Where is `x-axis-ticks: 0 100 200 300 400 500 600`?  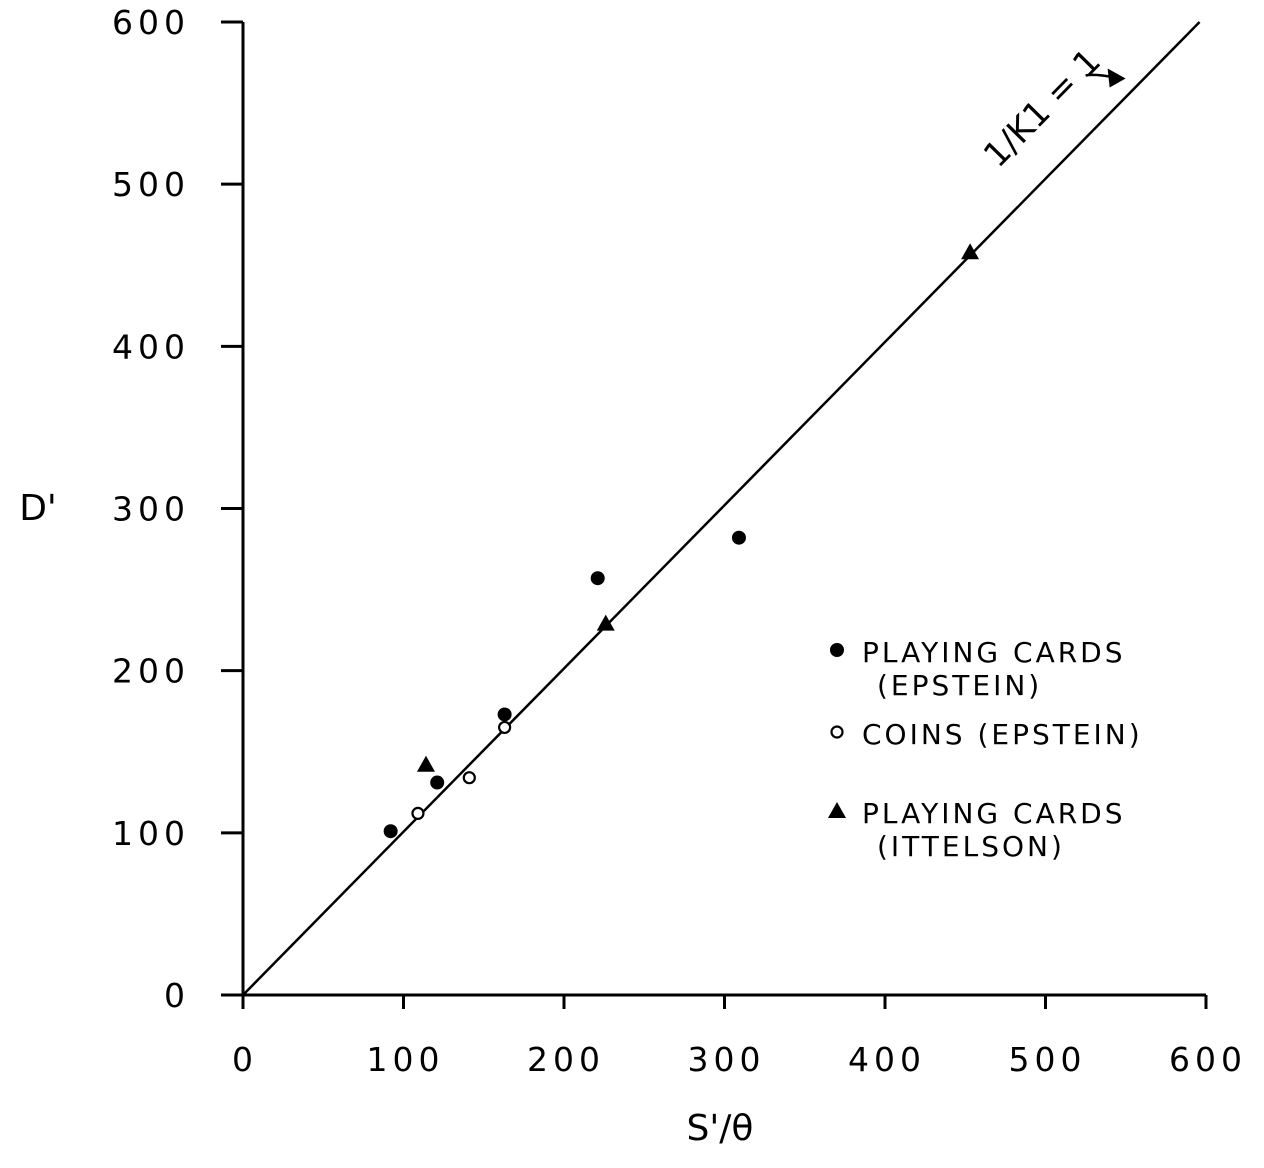
x-axis-ticks: 0 100 200 300 400 500 600 is located at coordinates (739, 1037).